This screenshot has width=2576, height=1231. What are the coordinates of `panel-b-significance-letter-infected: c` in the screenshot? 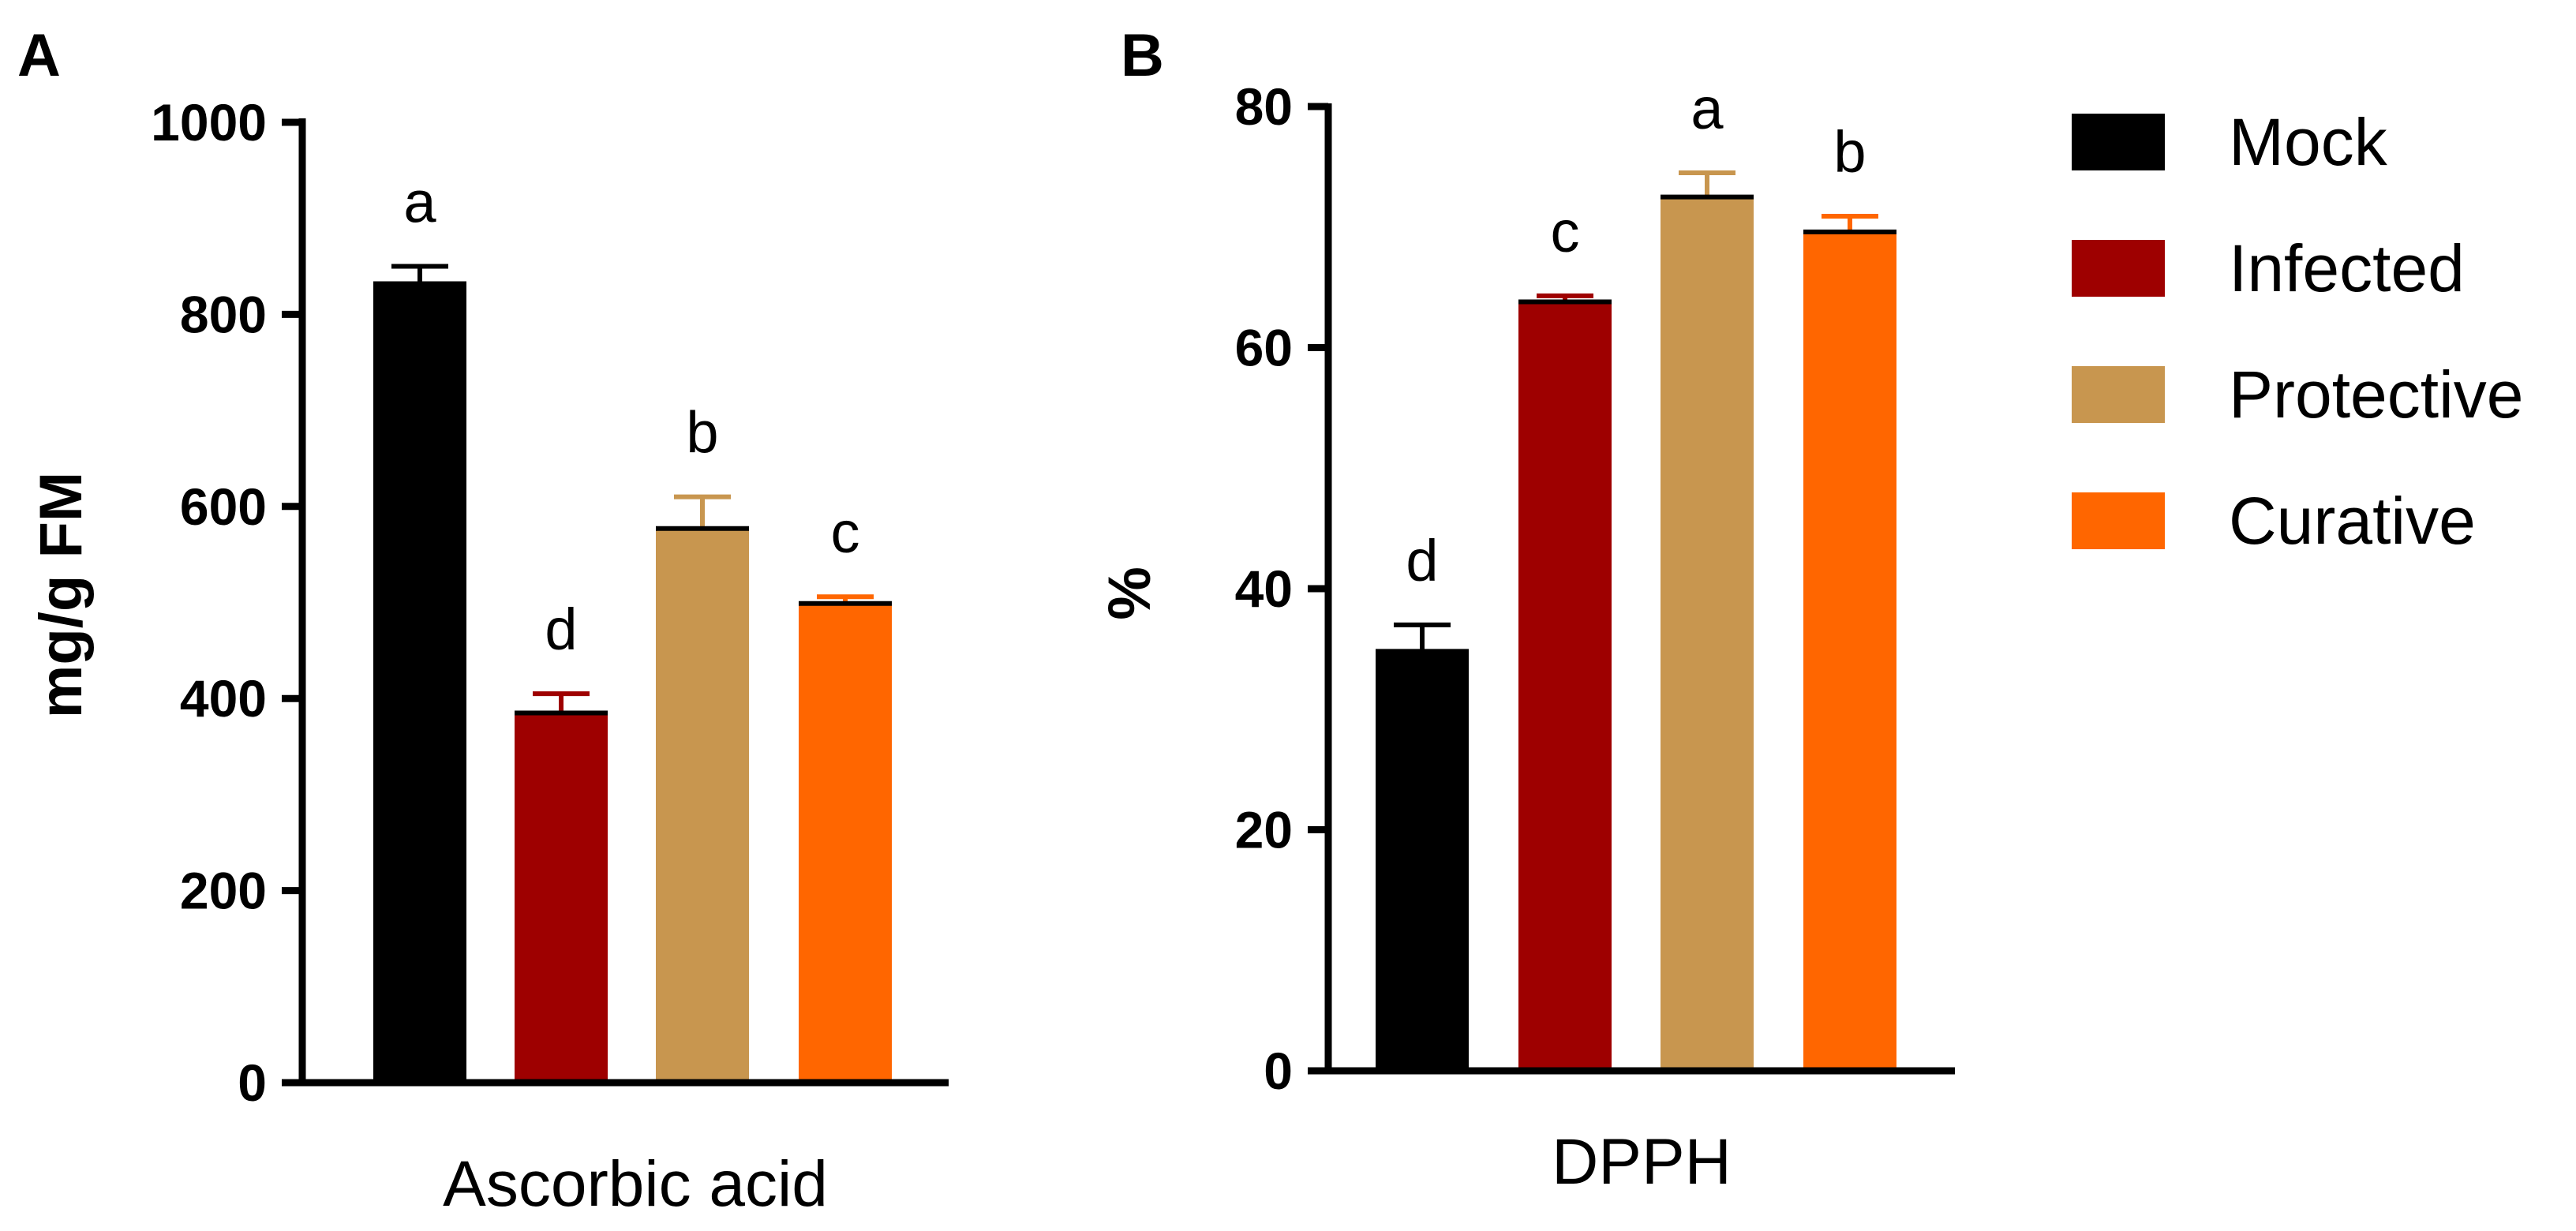 It's located at (1565, 231).